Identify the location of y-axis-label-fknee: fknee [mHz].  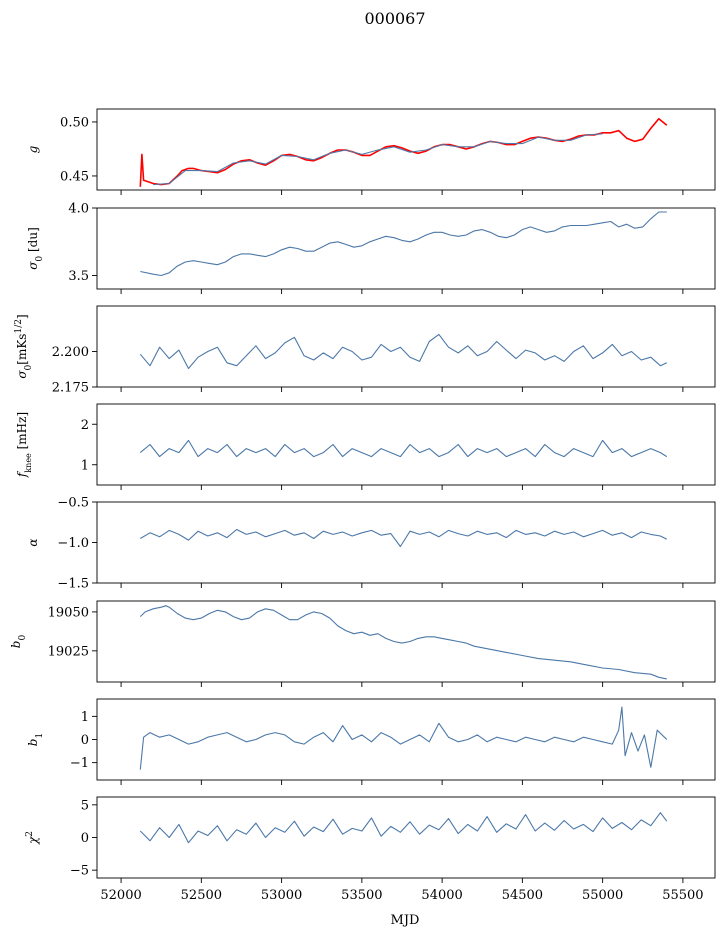
(24, 445).